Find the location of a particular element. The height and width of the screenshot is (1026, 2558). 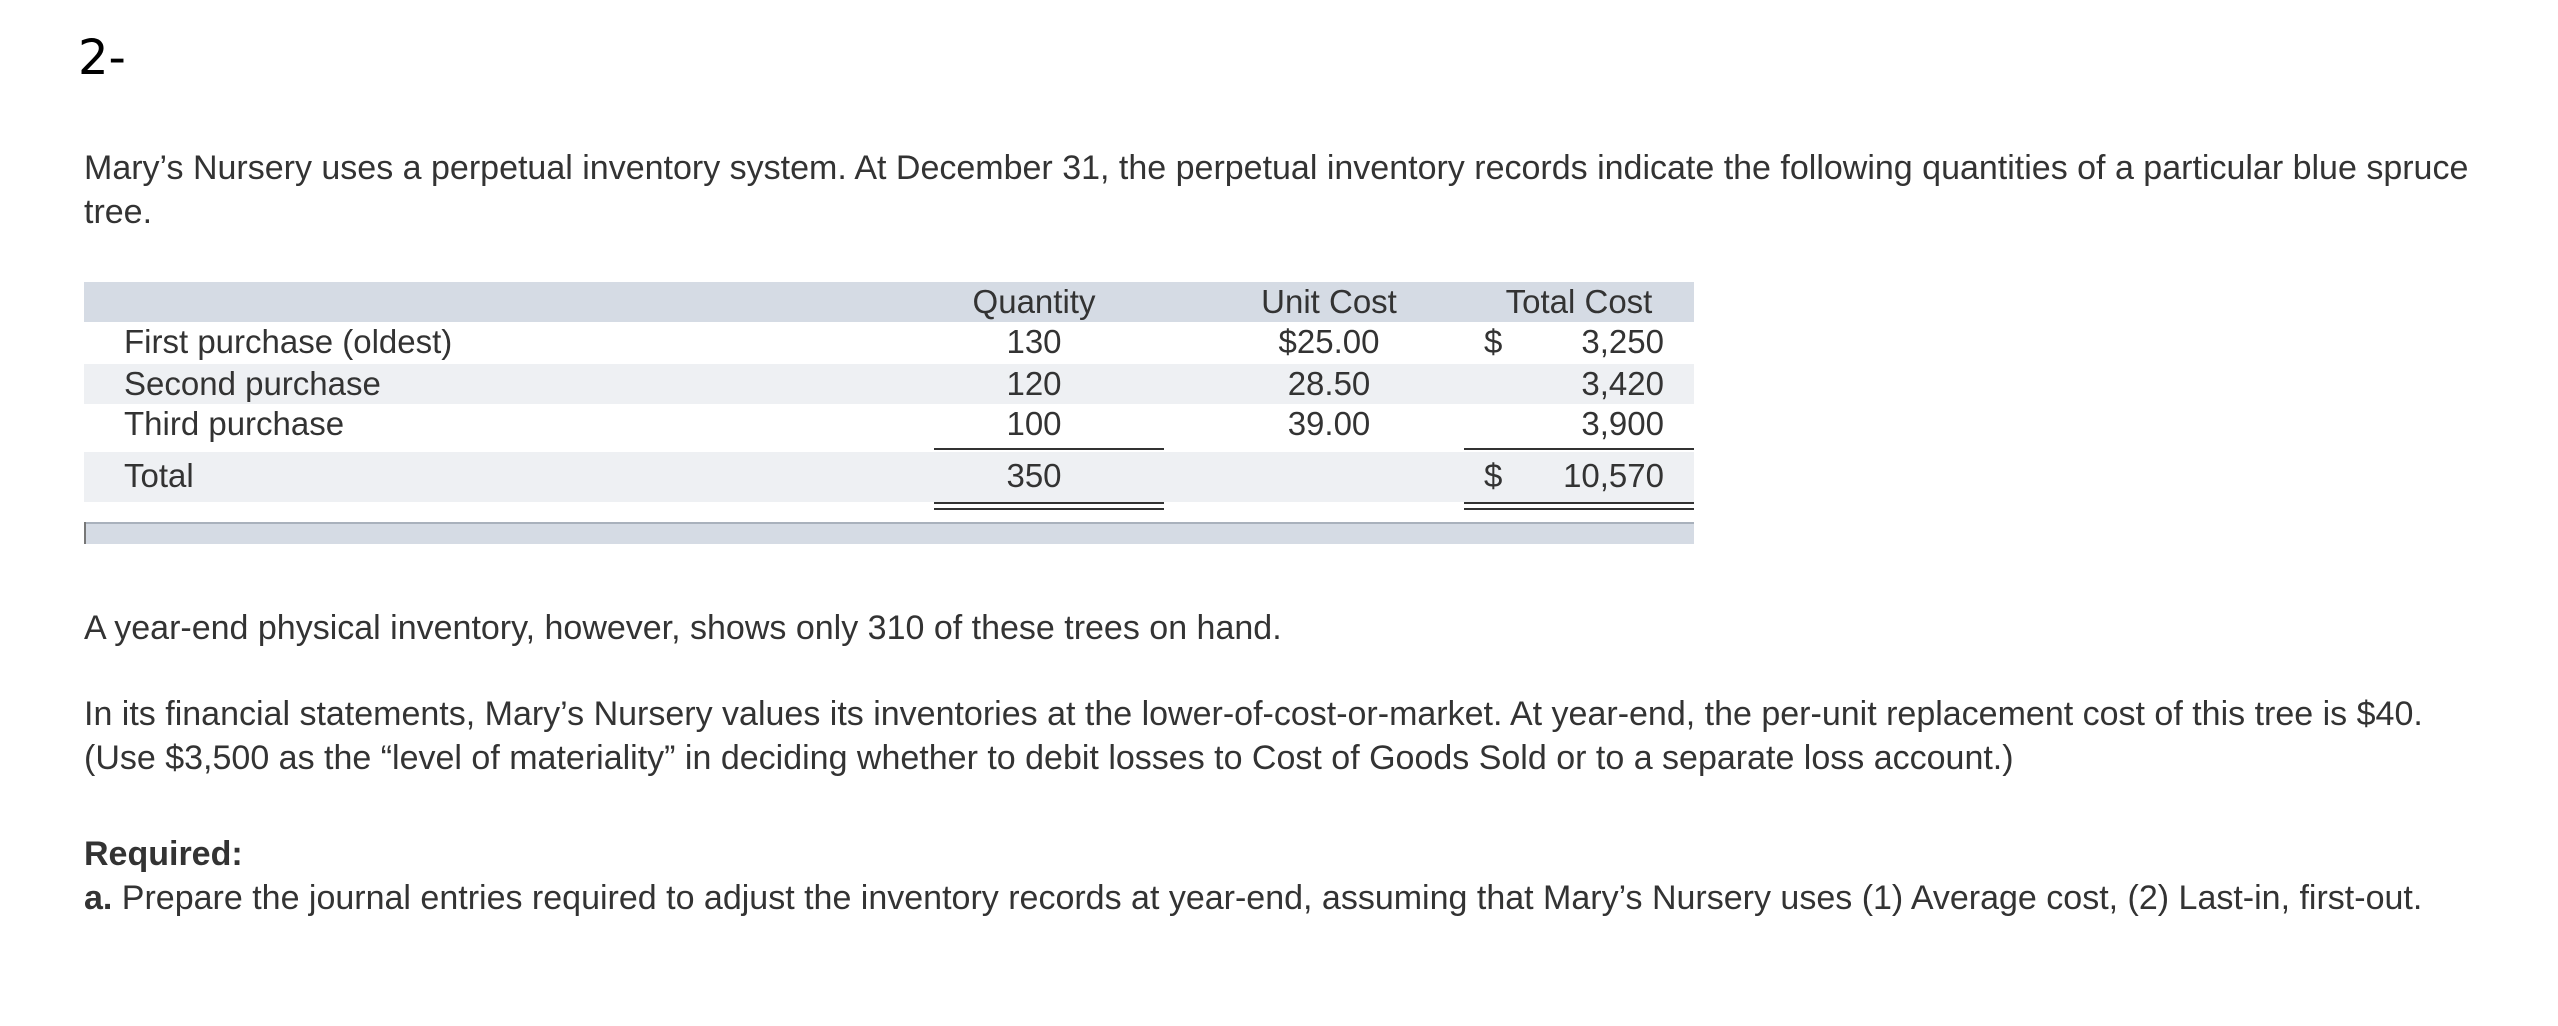

row-total-symbol: $ is located at coordinates (1493, 341).